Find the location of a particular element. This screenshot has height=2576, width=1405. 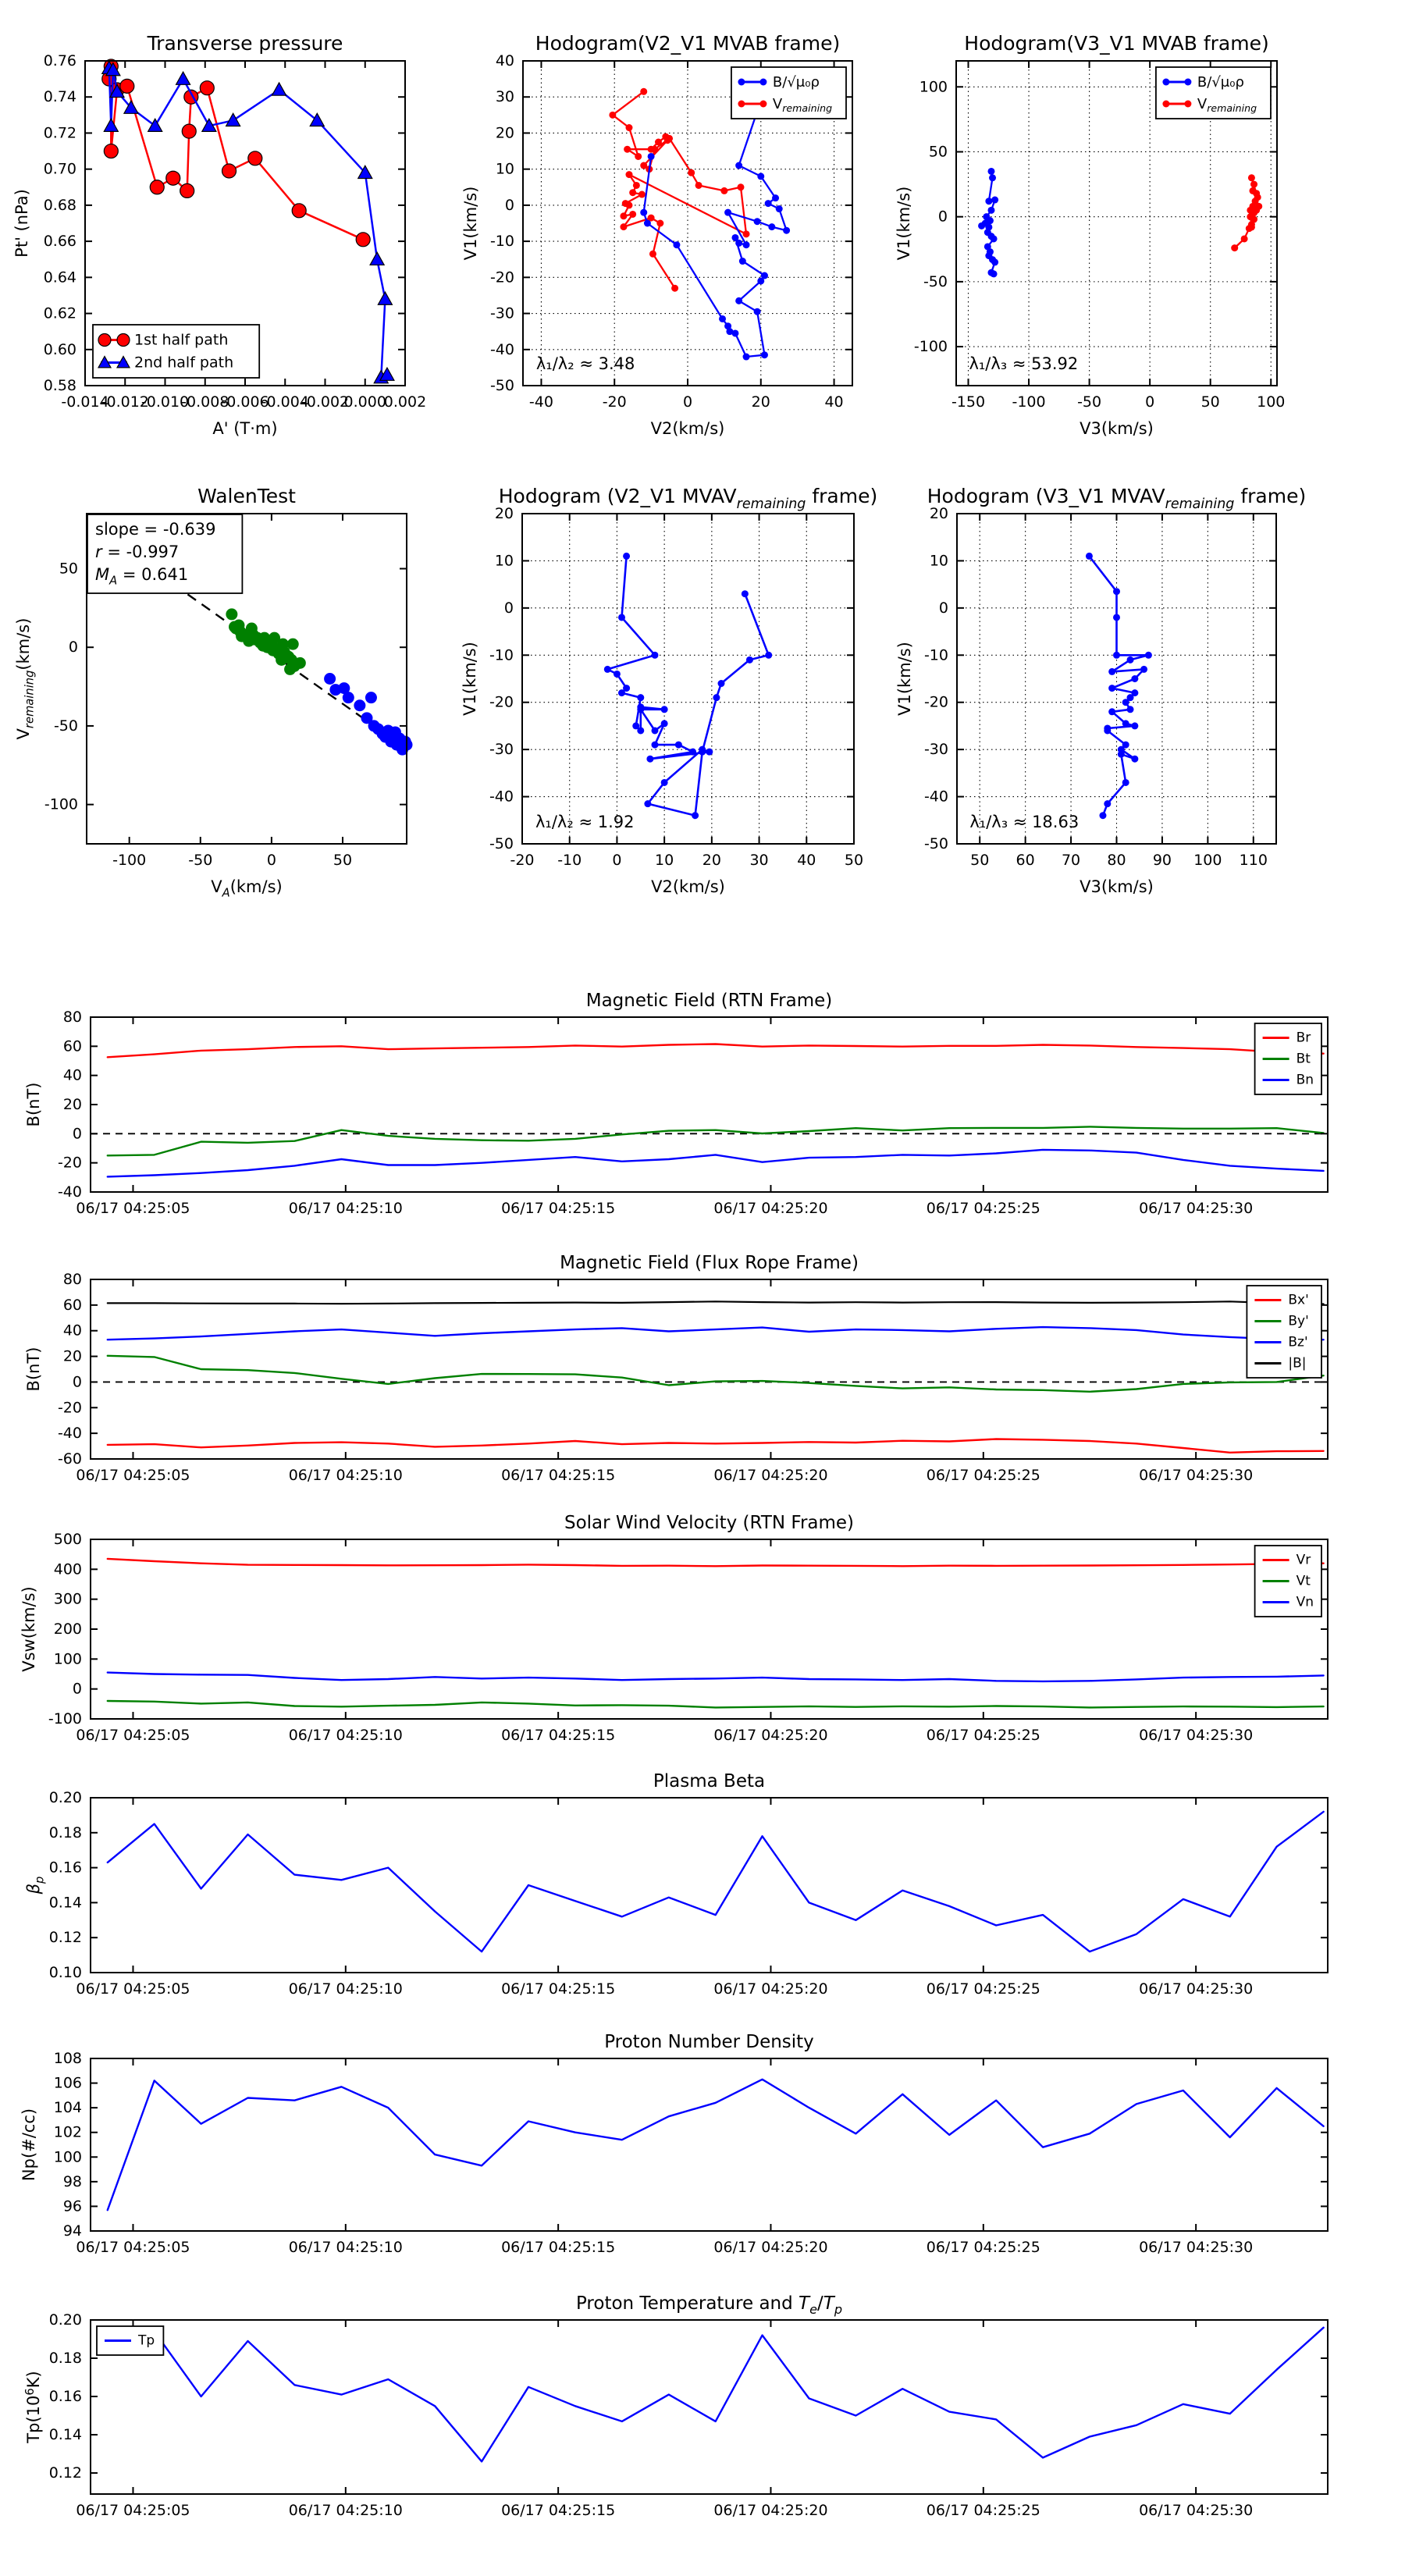

y-tick-label: 0.20 is located at coordinates (65, 1797).